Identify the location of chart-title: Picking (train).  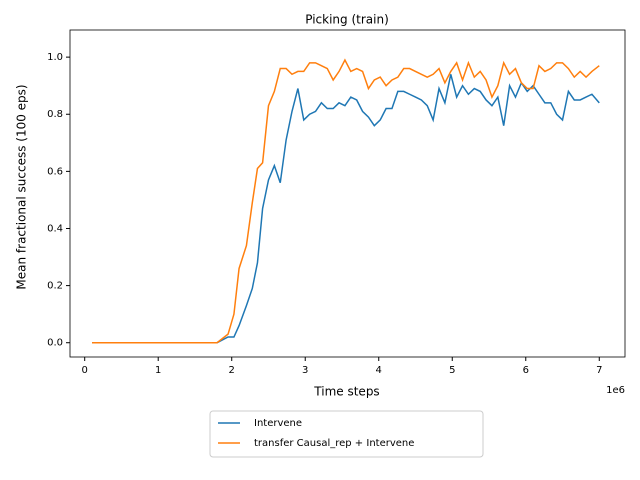
(347, 20).